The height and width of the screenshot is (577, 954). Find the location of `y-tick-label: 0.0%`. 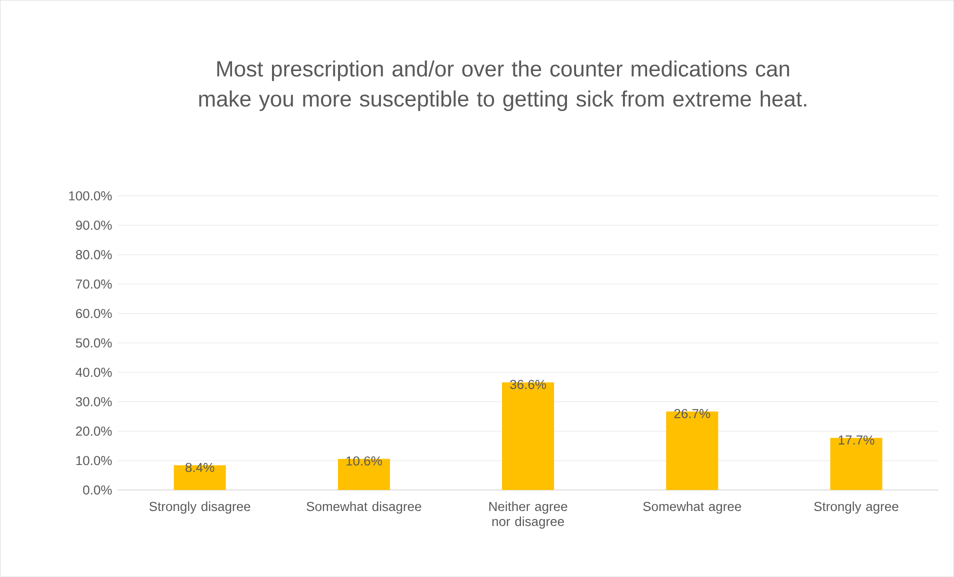

y-tick-label: 0.0% is located at coordinates (97, 490).